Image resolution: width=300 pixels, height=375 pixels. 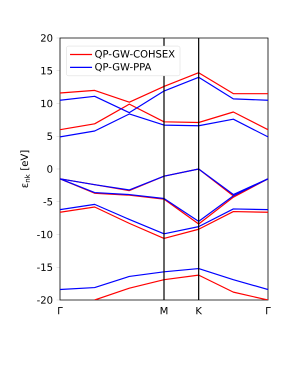 I want to click on y-tick-label: -5, so click(x=47, y=202).